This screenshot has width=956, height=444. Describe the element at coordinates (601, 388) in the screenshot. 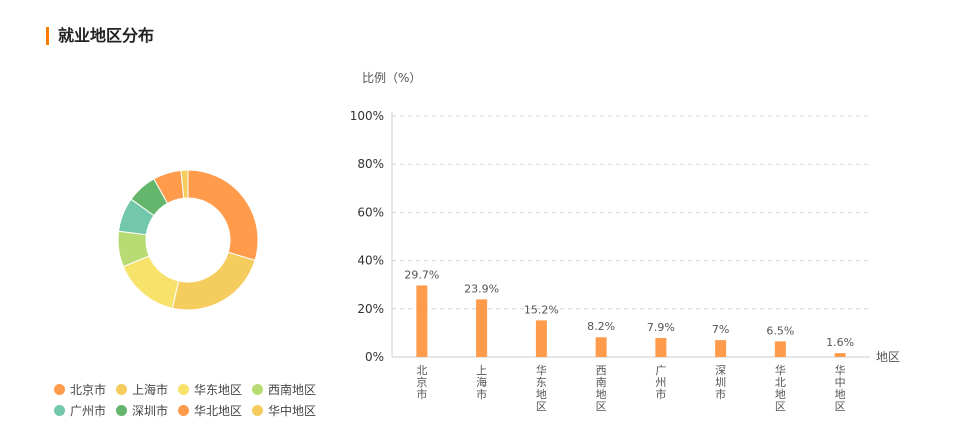

I see `x-tick-label: 西南地区` at that location.